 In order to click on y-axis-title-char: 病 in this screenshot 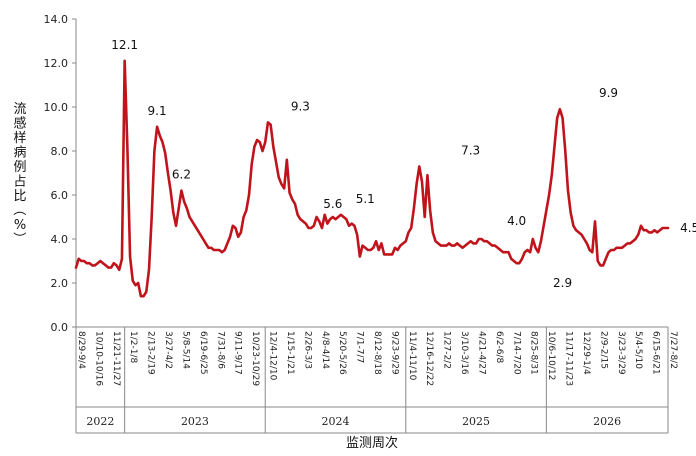, I will do `click(19, 152)`.